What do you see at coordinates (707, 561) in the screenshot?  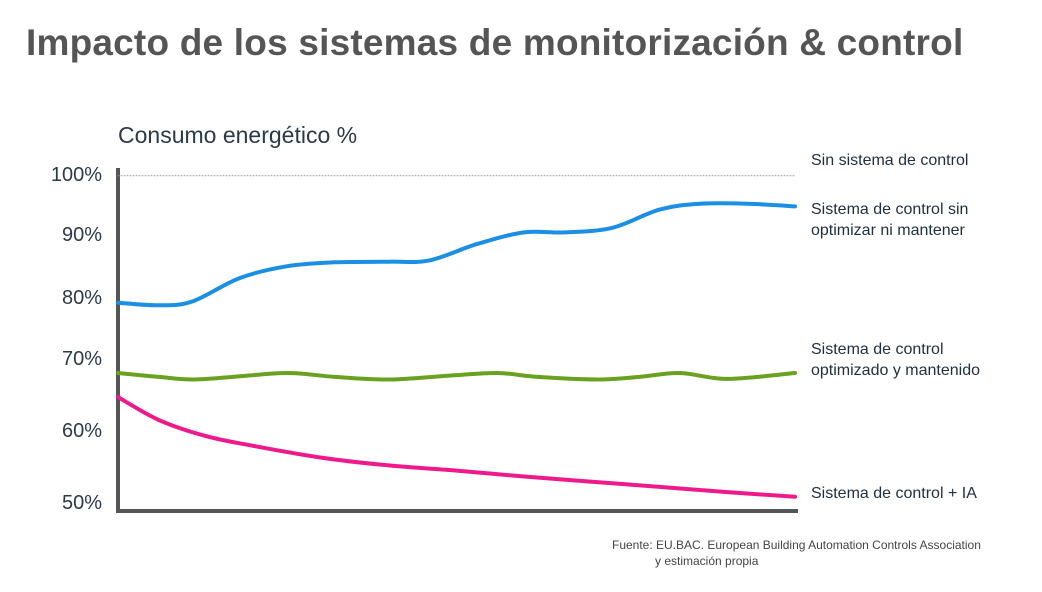 I see `source-line: y estimación propia` at bounding box center [707, 561].